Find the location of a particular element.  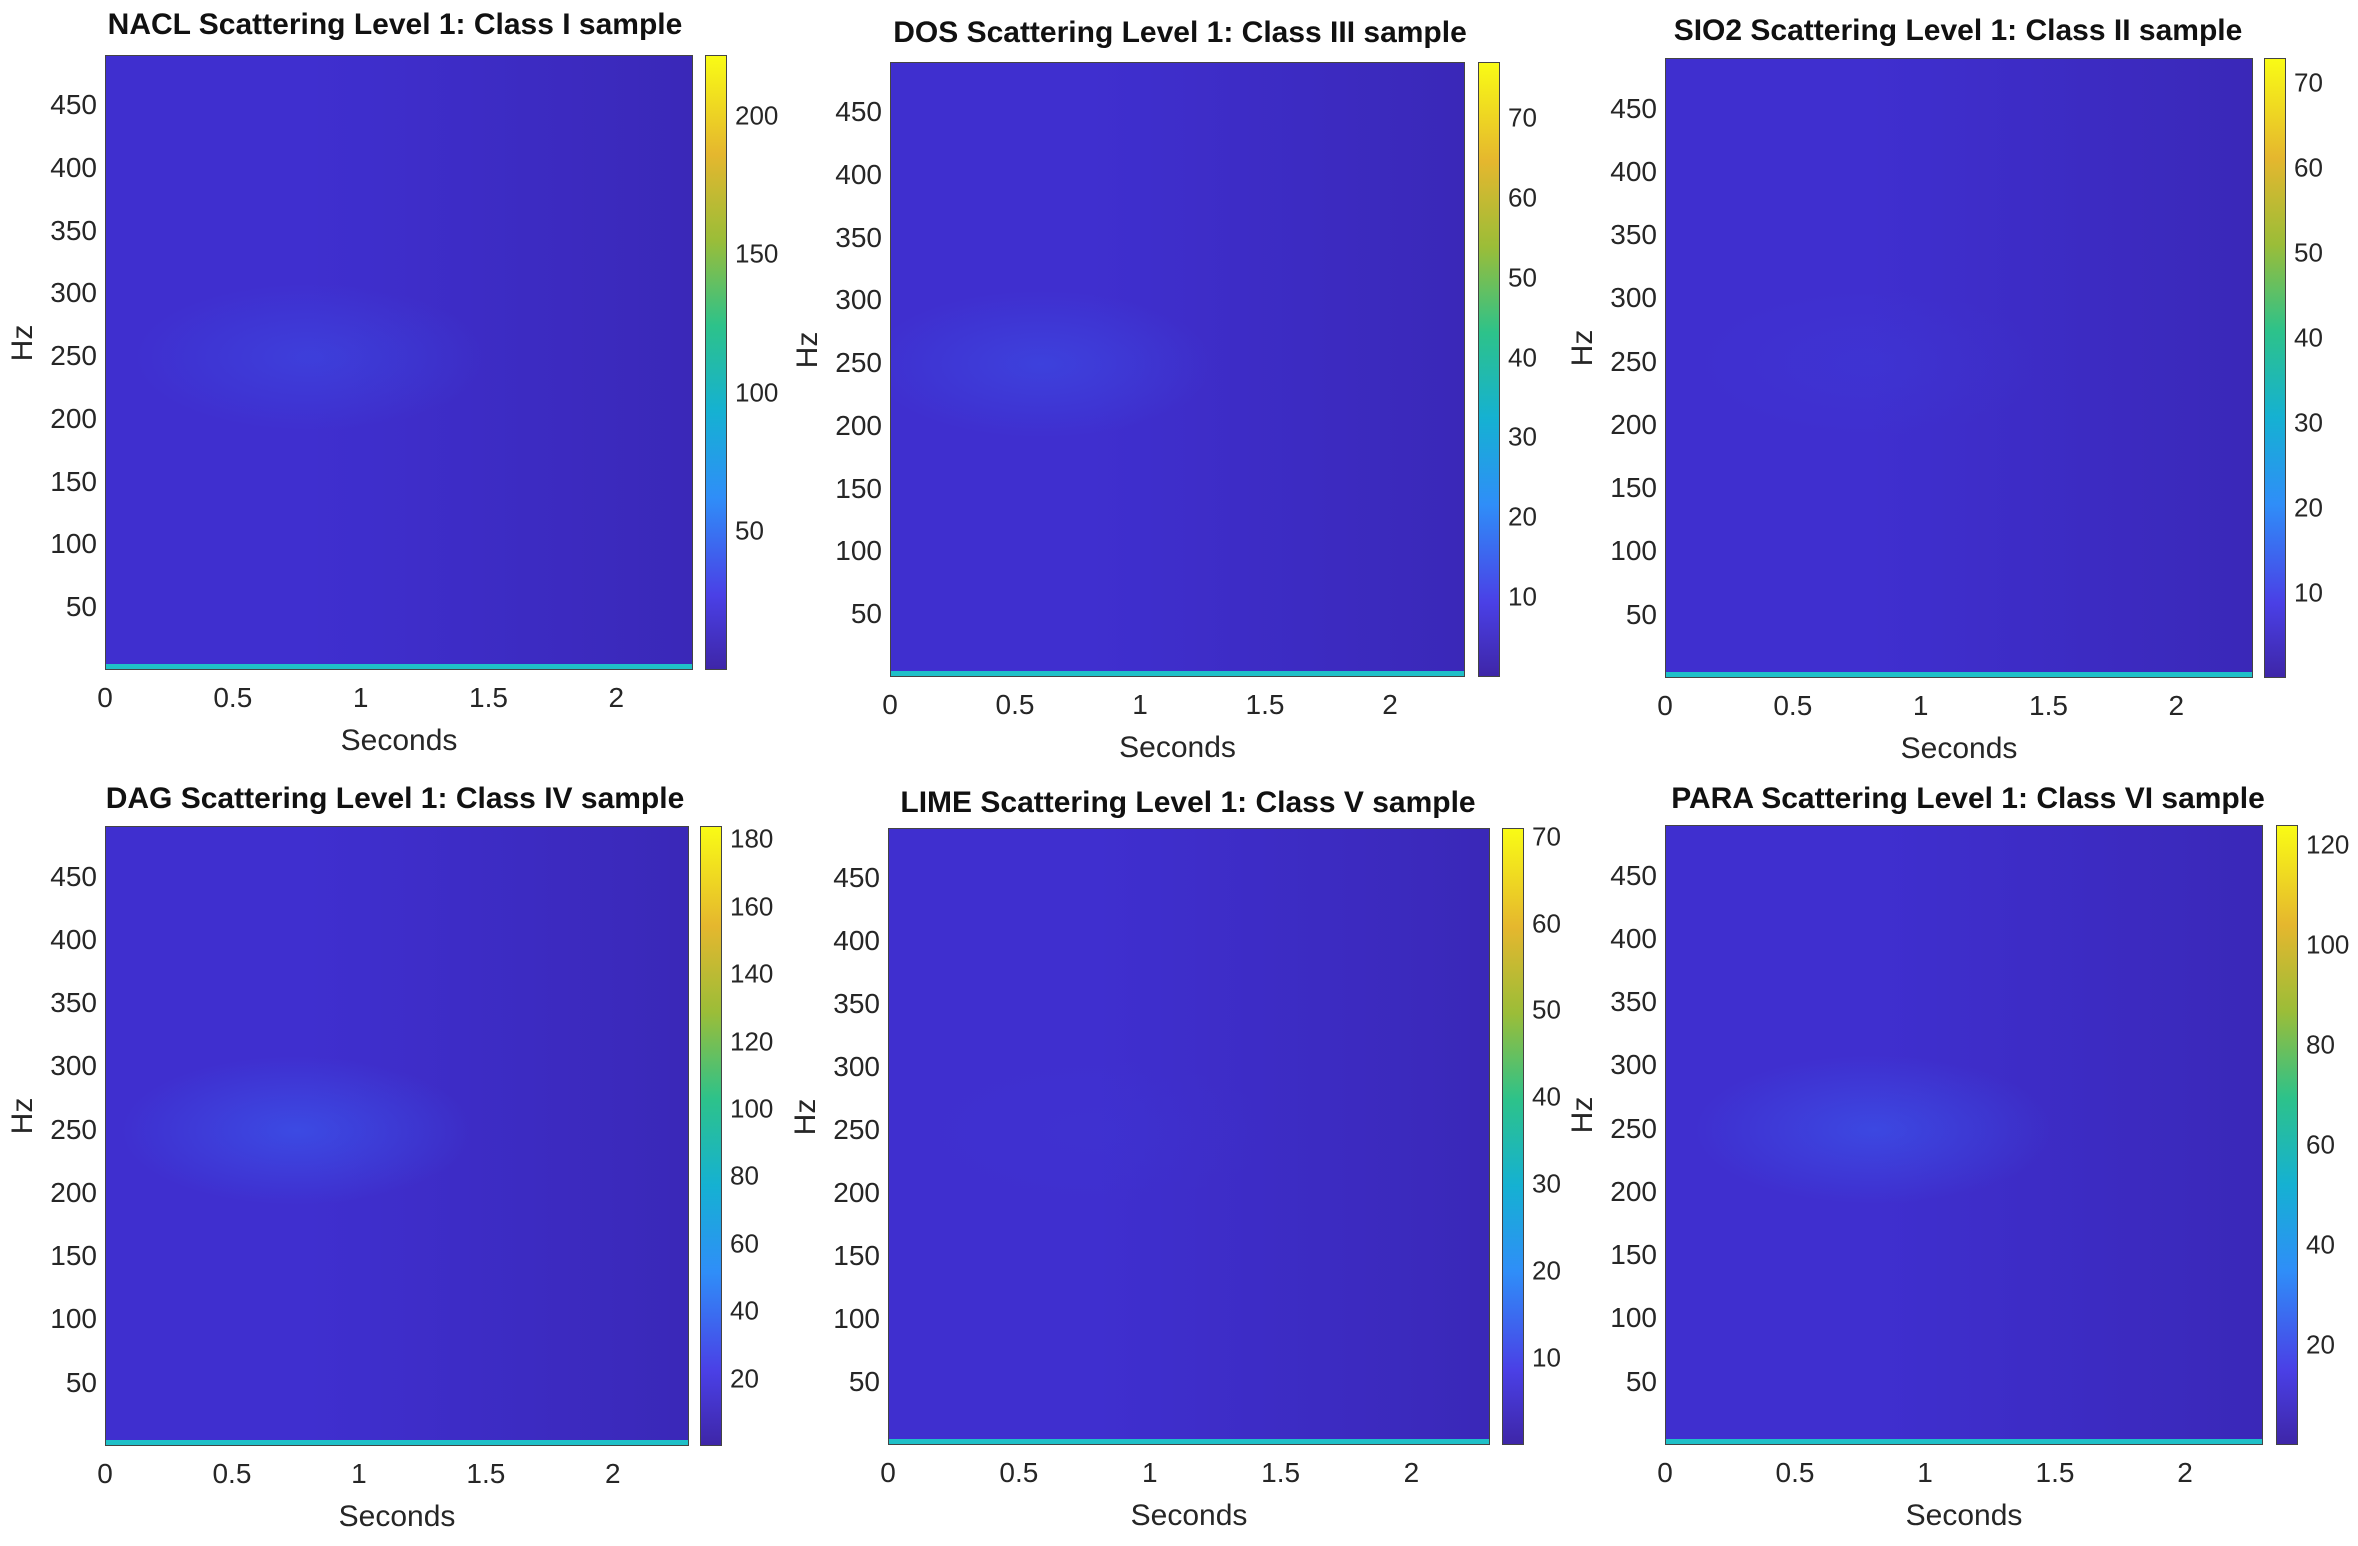

colorbar-tick-label: 120 is located at coordinates (752, 1041).